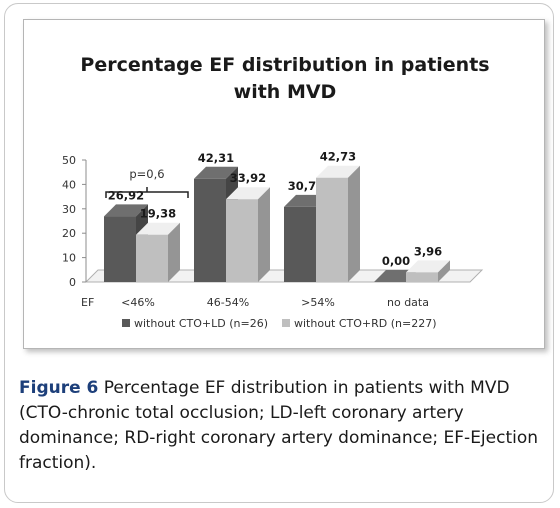 The image size is (560, 508). Describe the element at coordinates (147, 192) in the screenshot. I see `significance-bracket` at that location.